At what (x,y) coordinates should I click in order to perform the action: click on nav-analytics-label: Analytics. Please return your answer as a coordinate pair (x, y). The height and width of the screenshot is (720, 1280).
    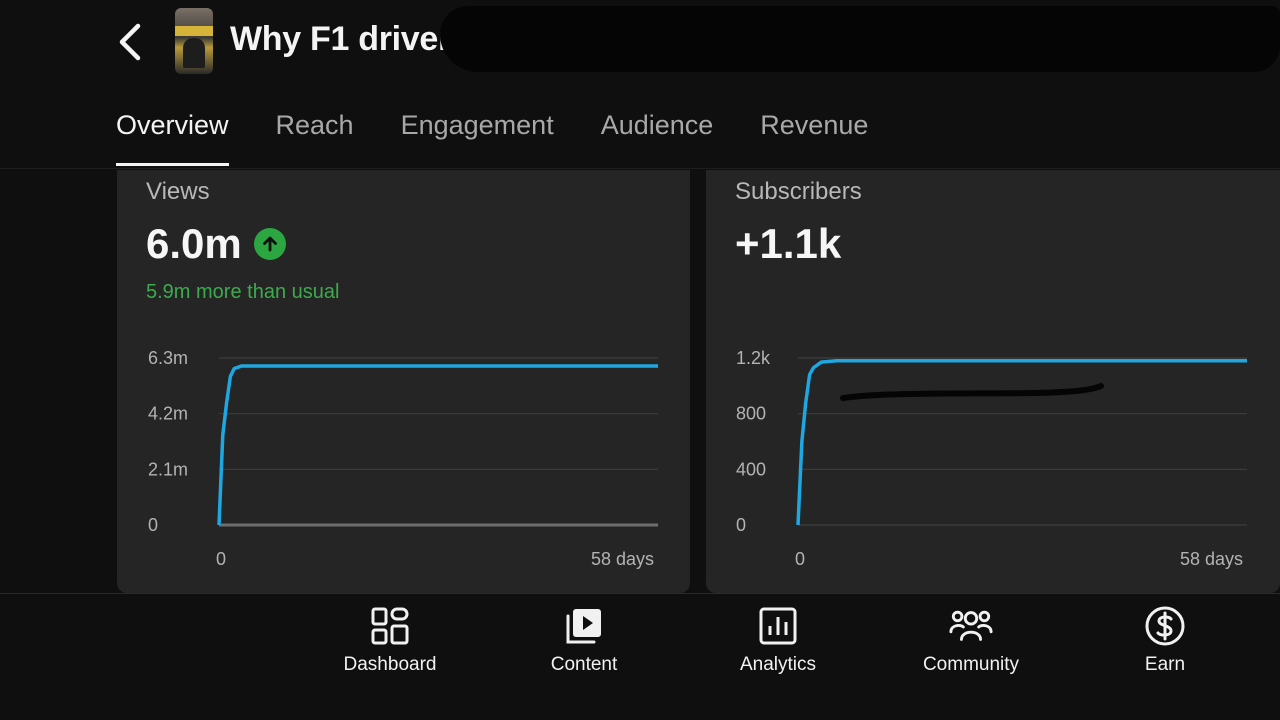
    Looking at the image, I should click on (778, 664).